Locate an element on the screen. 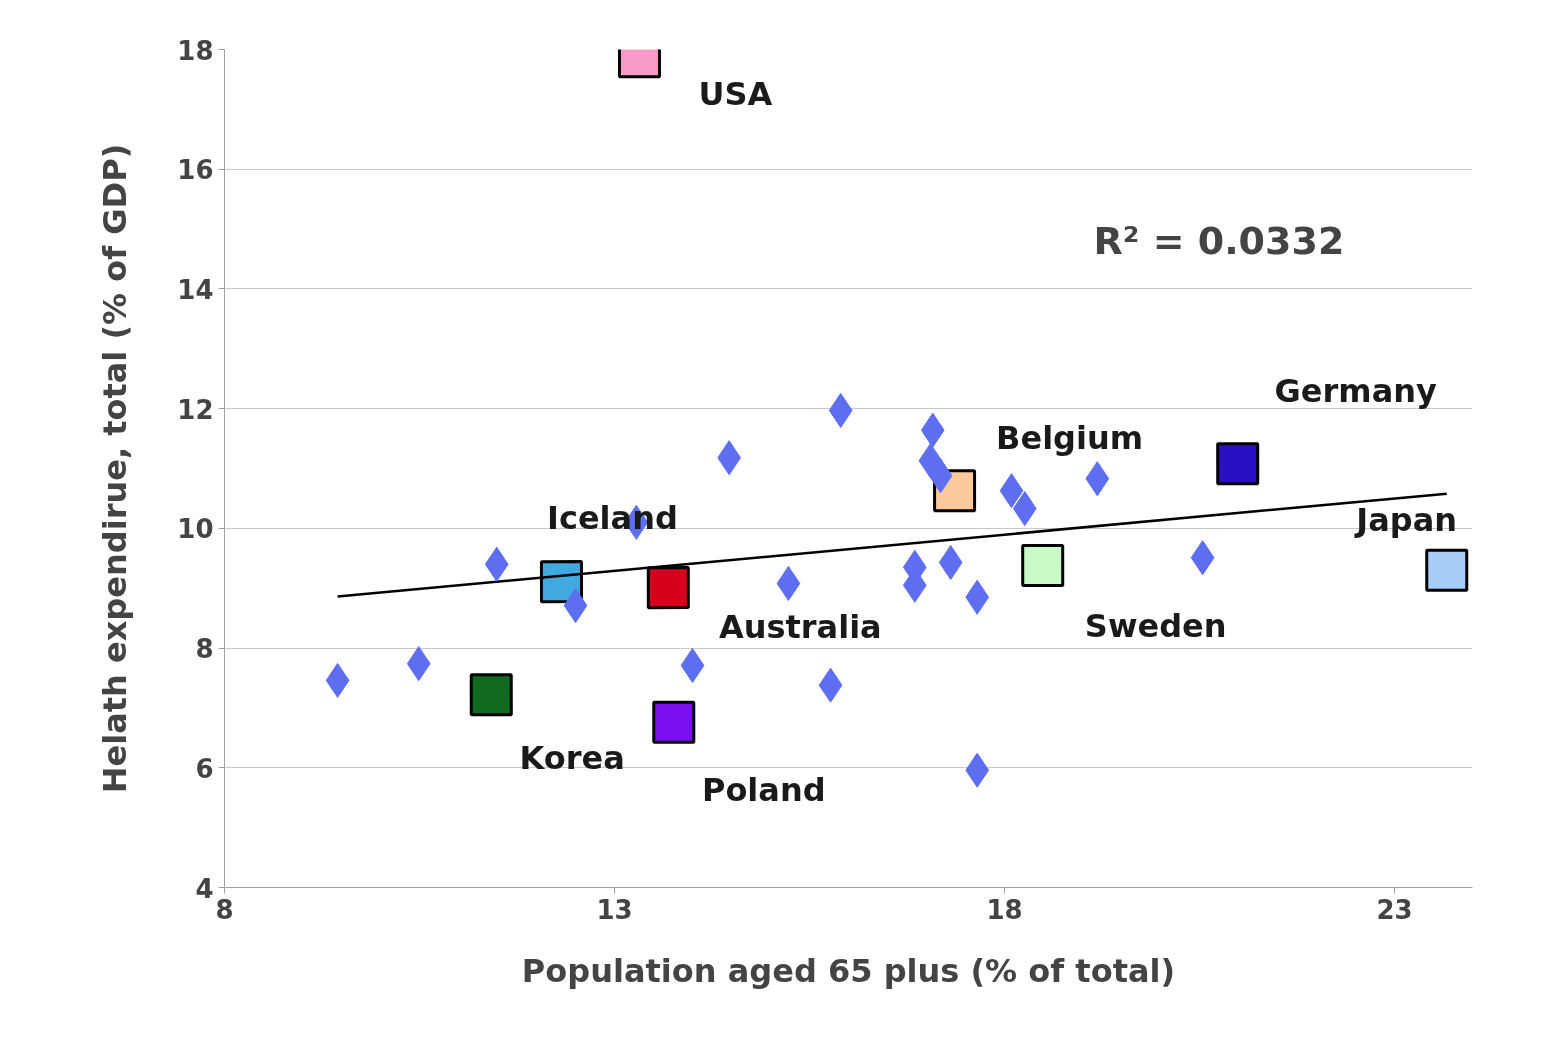 This screenshot has width=1551, height=1062. x-tick-label: 8 is located at coordinates (224, 909).